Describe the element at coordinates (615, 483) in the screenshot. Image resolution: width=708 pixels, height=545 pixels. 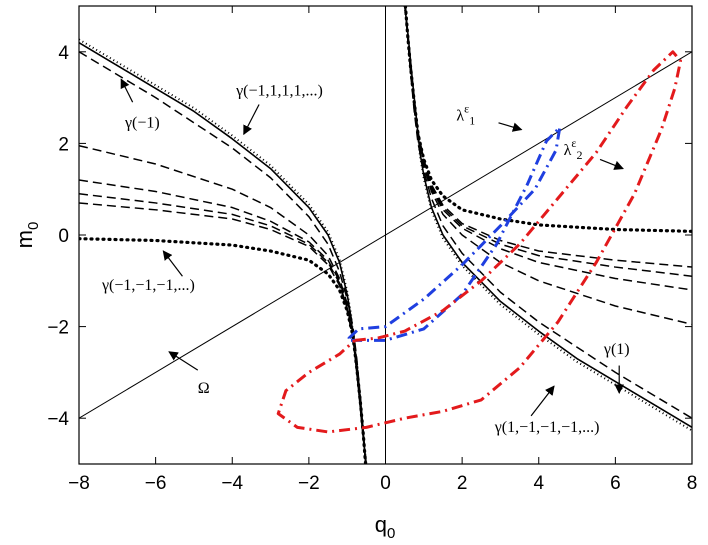
I see `x-tick-label: 6` at that location.